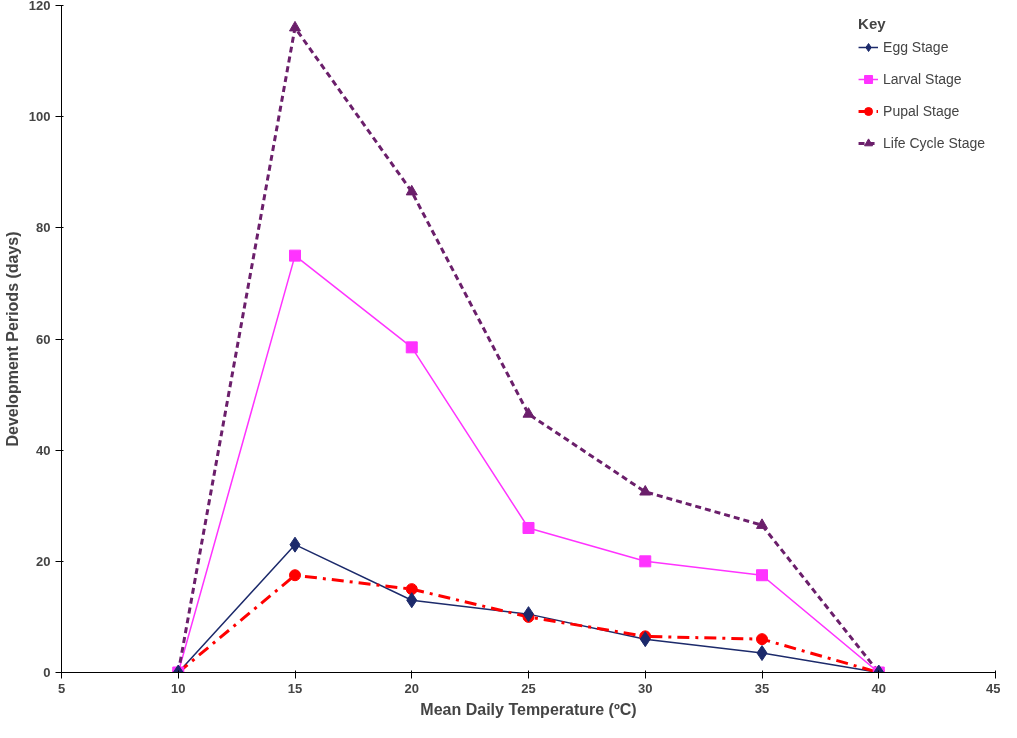 Image resolution: width=1017 pixels, height=738 pixels. What do you see at coordinates (528, 709) in the screenshot?
I see `x-axis-title: Mean Daily Temperature (ºC)` at bounding box center [528, 709].